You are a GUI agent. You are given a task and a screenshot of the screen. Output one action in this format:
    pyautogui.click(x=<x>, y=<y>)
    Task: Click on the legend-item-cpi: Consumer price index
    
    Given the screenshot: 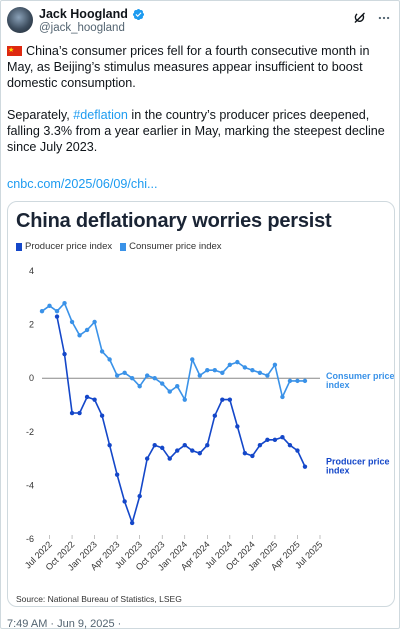 What is the action you would take?
    pyautogui.click(x=171, y=246)
    